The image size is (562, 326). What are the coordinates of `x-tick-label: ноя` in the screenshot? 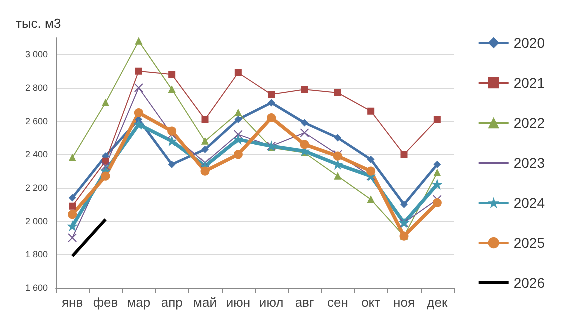 It's located at (404, 302).